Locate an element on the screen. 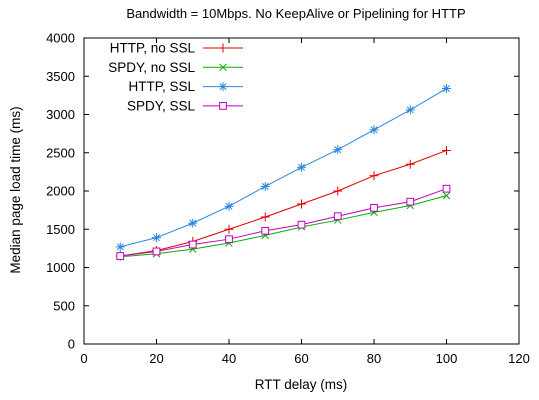  y-tick-label: 3000 is located at coordinates (60, 114).